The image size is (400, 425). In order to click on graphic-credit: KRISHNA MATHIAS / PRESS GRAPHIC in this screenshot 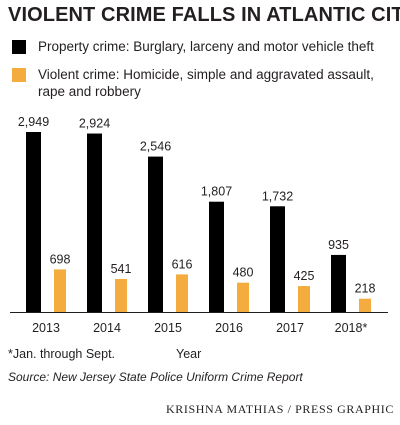, I will do `click(280, 409)`.